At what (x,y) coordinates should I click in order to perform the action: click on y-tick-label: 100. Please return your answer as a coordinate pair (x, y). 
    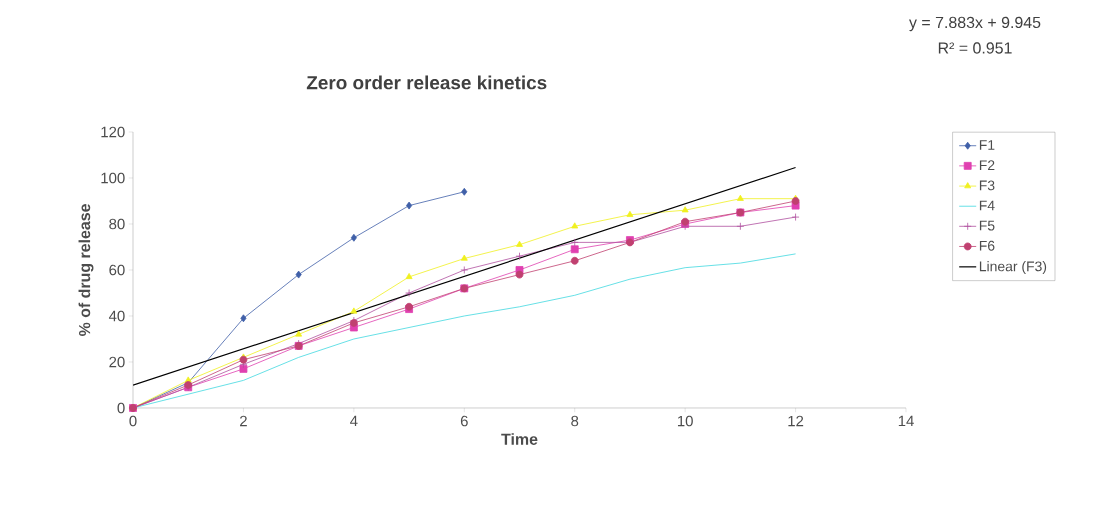
    Looking at the image, I should click on (113, 178).